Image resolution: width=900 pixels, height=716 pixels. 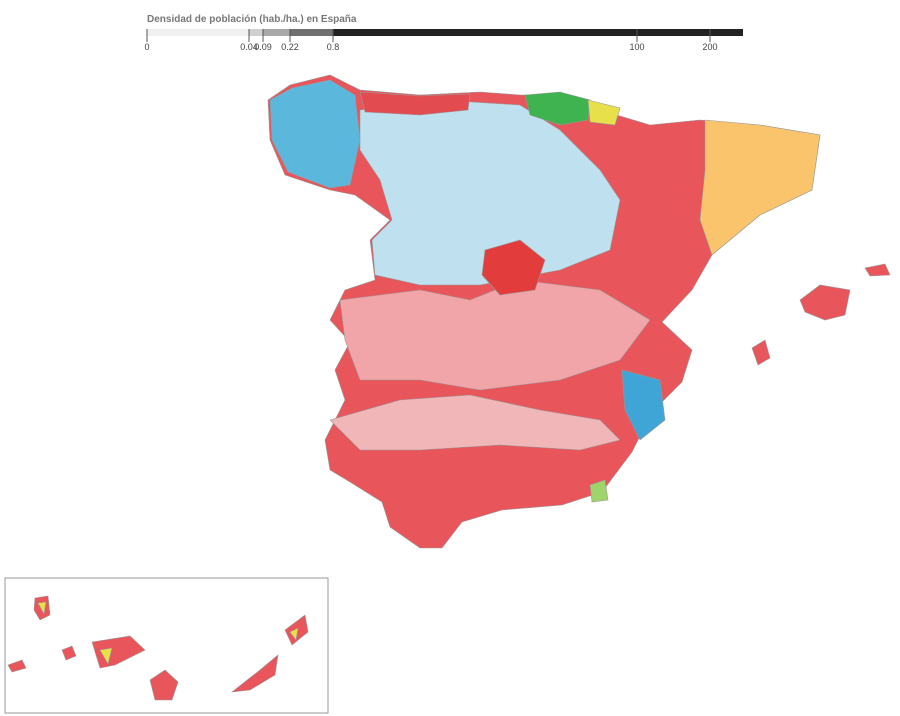 What do you see at coordinates (443, 40) in the screenshot?
I see `legend: 0 0.040.09 0.22 0.8 100 200` at bounding box center [443, 40].